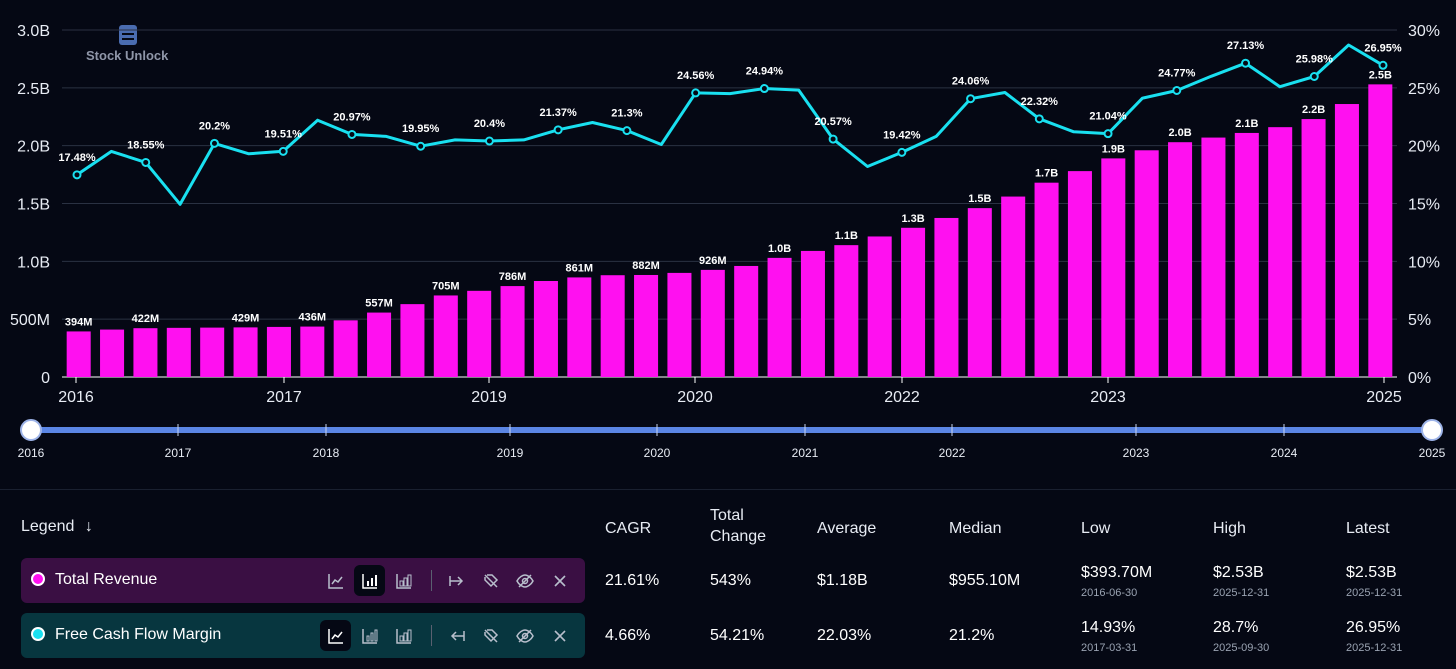 The image size is (1456, 669). Describe the element at coordinates (33, 147) in the screenshot. I see `y-left-tick-label: 2.0B` at that location.